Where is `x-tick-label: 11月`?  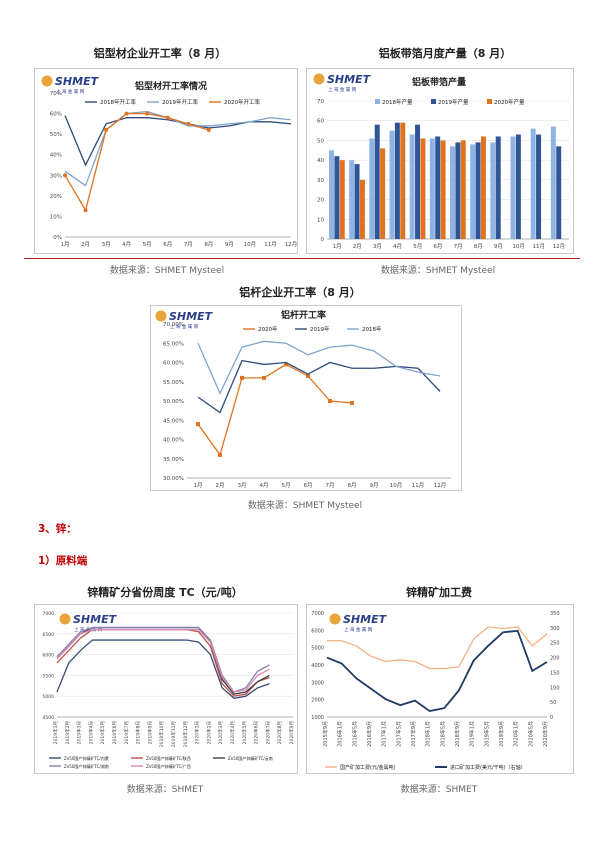
x-tick-label: 11月 is located at coordinates (539, 246).